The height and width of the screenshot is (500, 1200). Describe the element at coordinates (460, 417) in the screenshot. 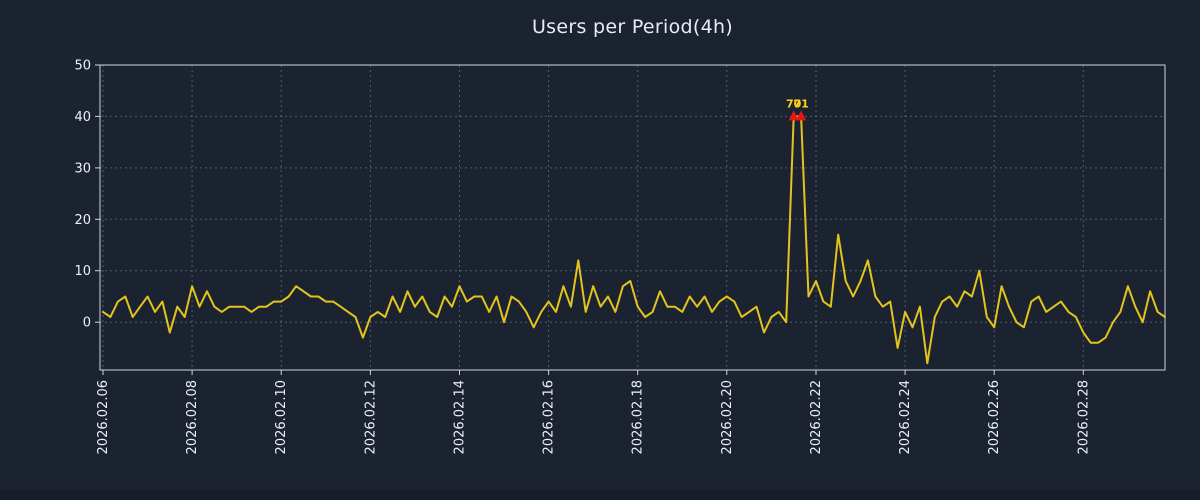

I see `x-tick-label: 2026.02.14` at that location.